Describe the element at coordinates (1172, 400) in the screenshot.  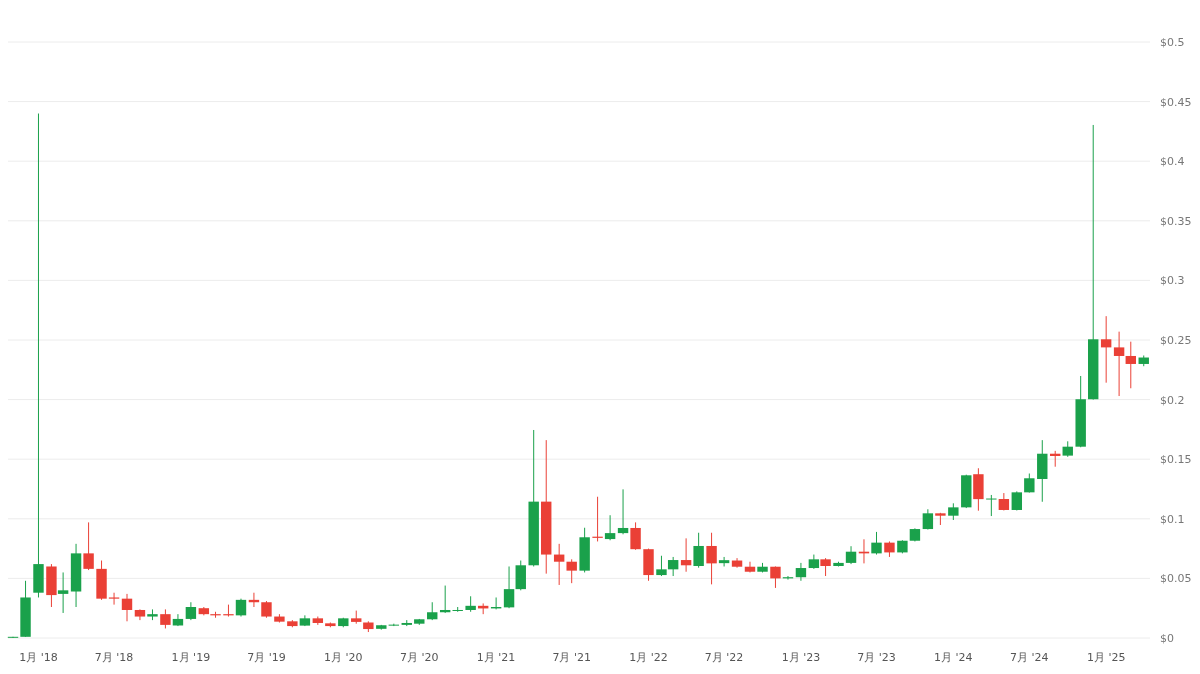
I see `y-tick-label: $0.2` at that location.